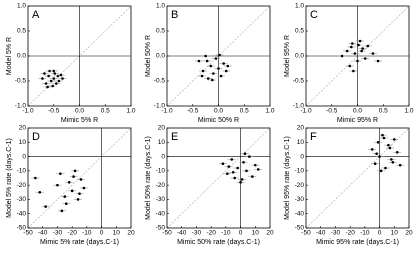 This screenshot has width=414, height=255. What do you see at coordinates (28, 111) in the screenshot?
I see `x-tick-label: -1.0` at bounding box center [28, 111].